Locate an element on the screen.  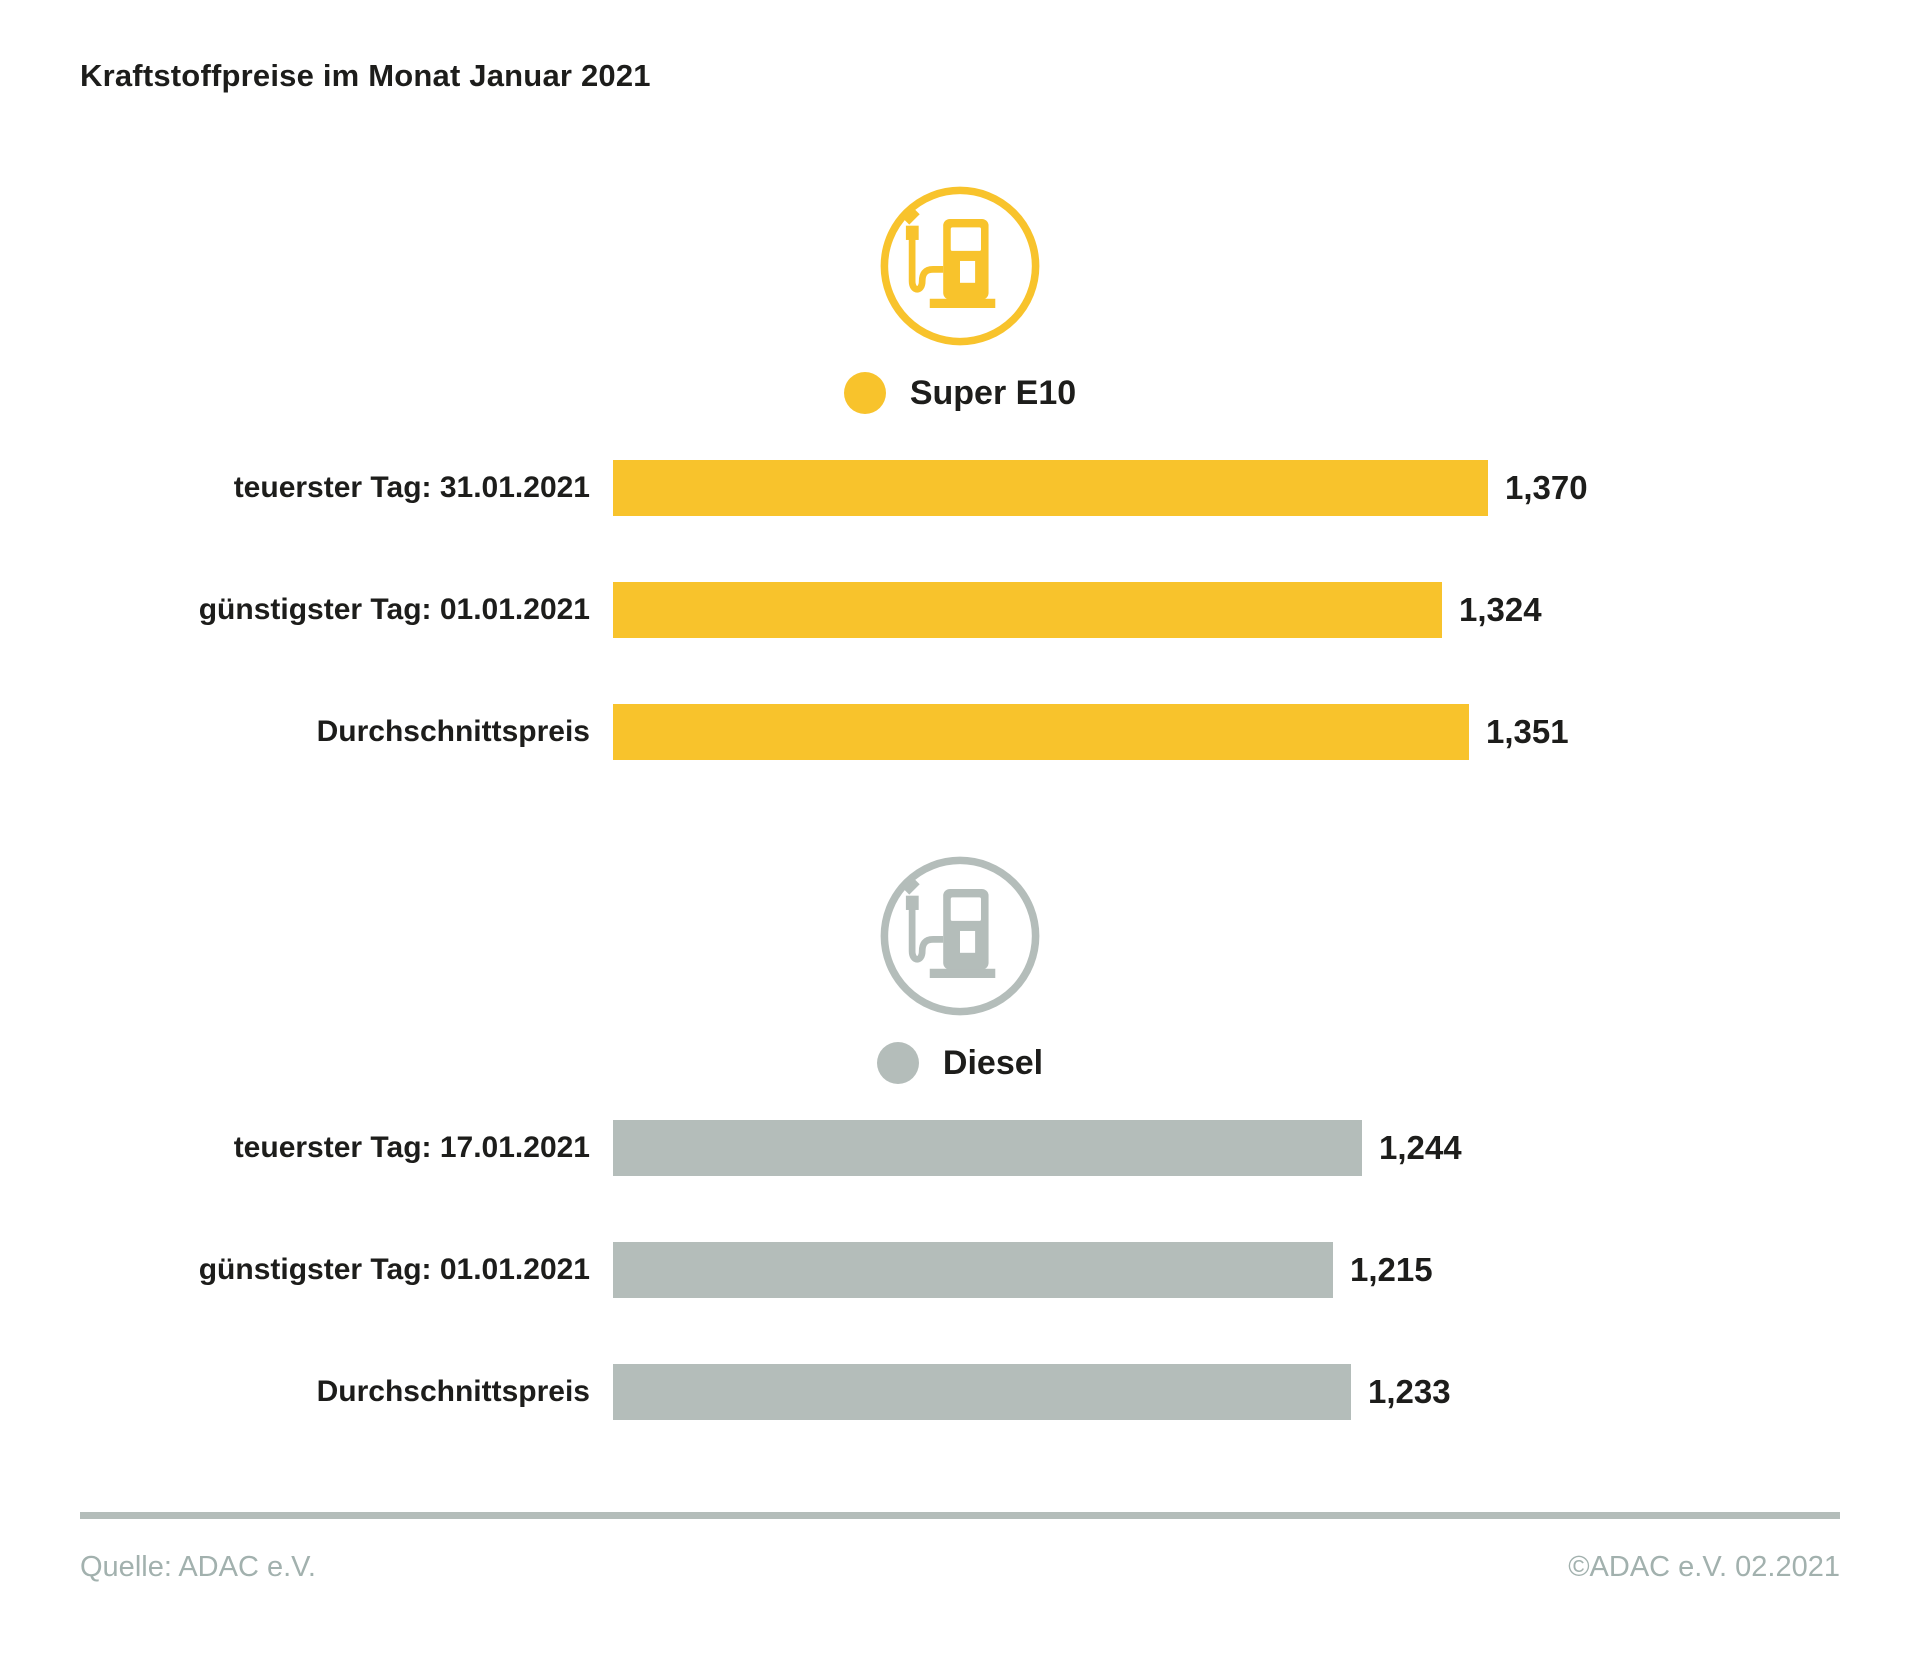
bar-row: teuerster Tag: 31.01.2021 1,370 is located at coordinates (960, 488).